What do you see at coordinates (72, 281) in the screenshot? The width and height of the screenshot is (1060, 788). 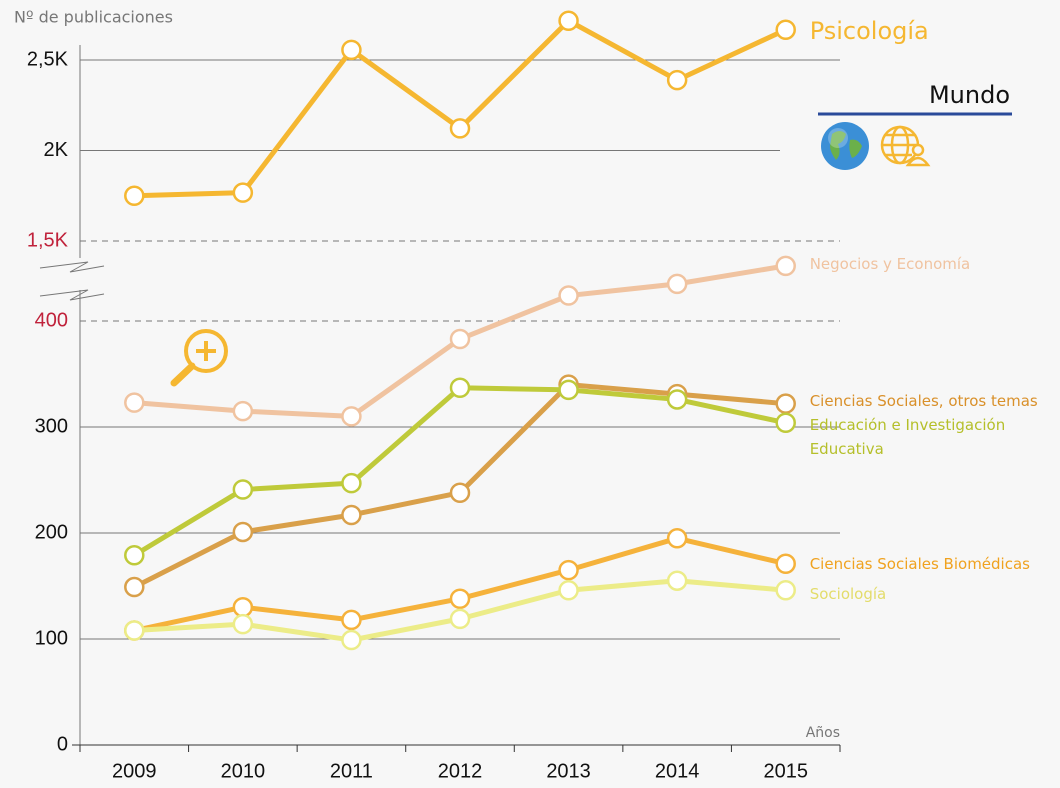 I see `axis-break` at bounding box center [72, 281].